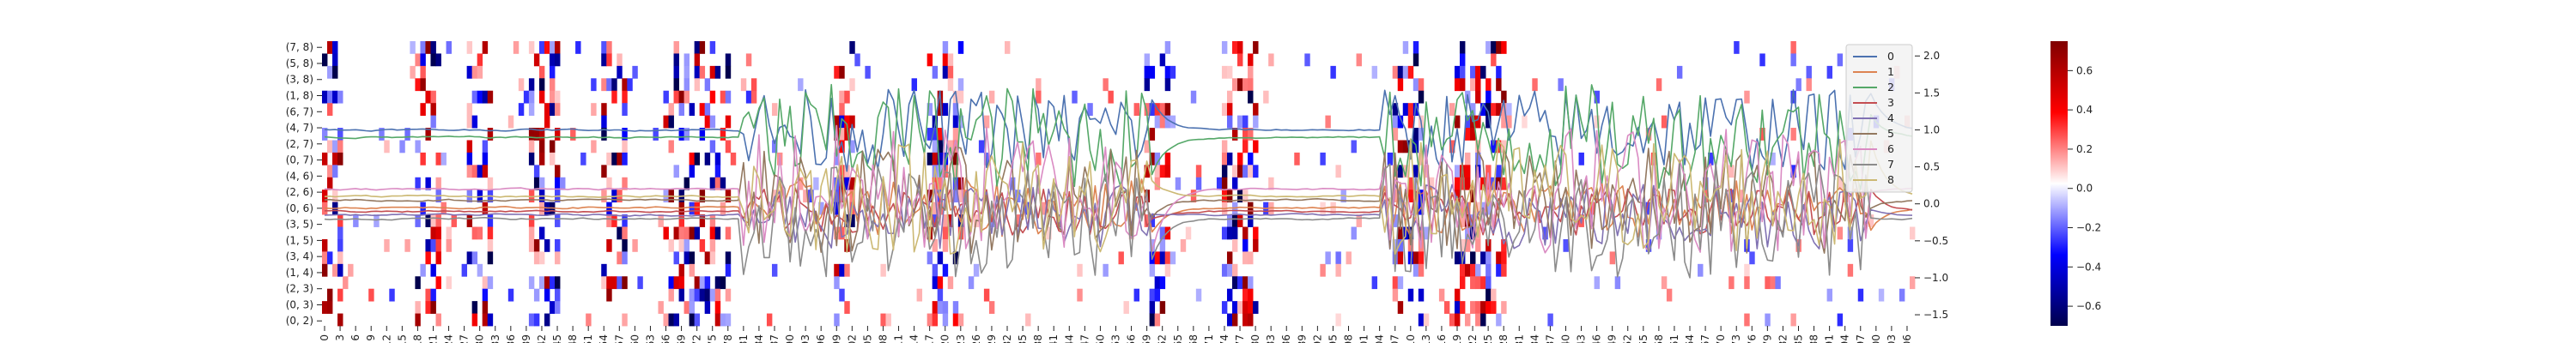 The height and width of the screenshot is (343, 2576). Describe the element at coordinates (1054, 338) in the screenshot. I see `column-tick-label: 141` at that location.